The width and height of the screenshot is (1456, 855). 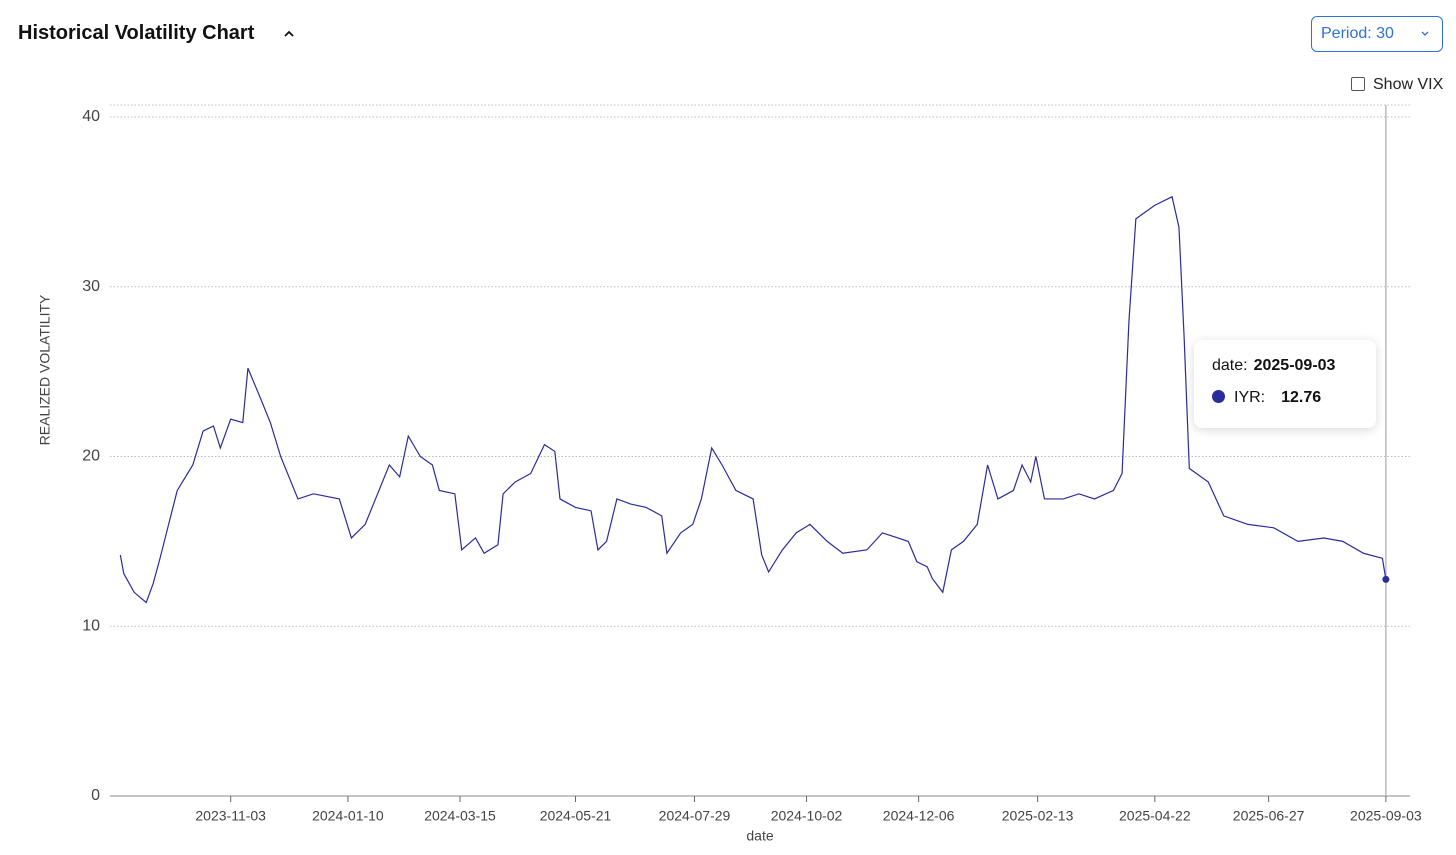 I want to click on x-tick-label: 2024-03-15, so click(x=460, y=816).